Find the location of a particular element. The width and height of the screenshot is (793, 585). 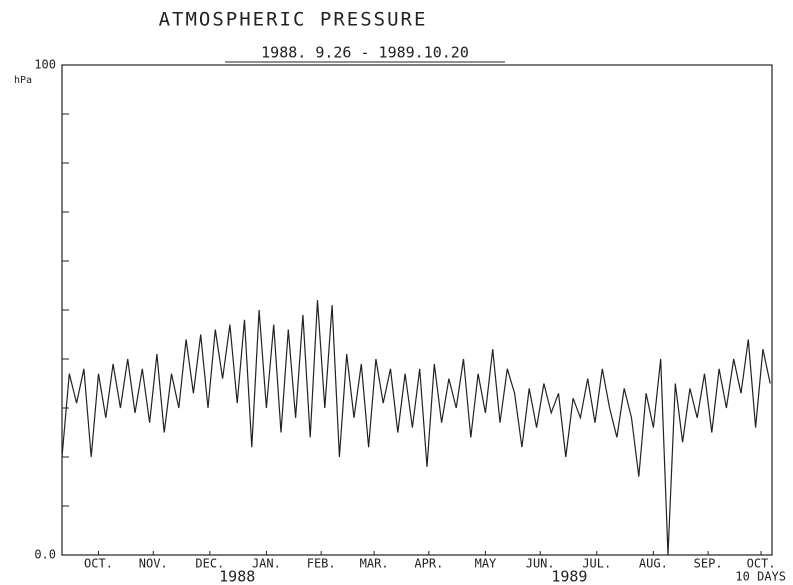

year-label: 1989 is located at coordinates (569, 576).